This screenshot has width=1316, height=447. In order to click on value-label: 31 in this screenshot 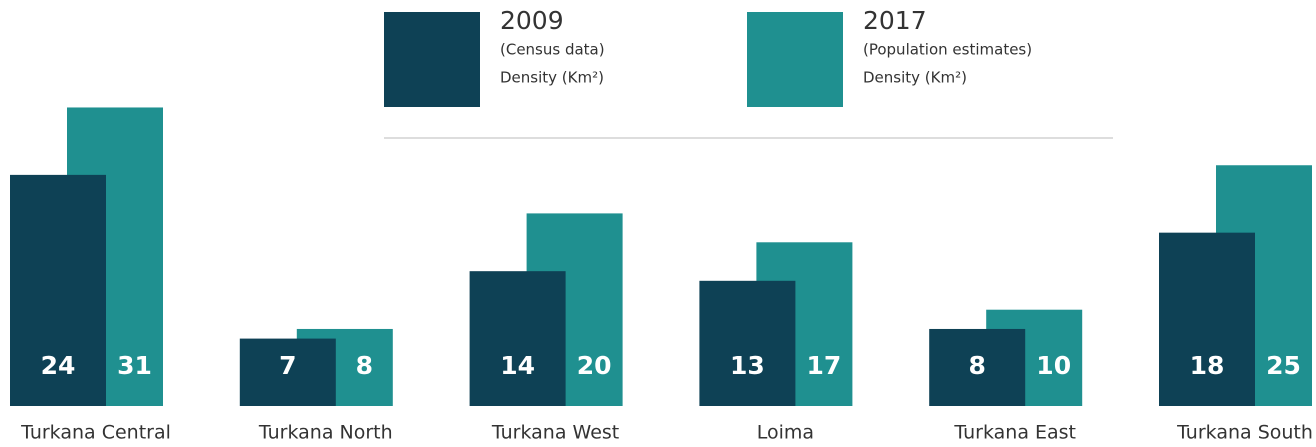, I will do `click(134, 365)`.